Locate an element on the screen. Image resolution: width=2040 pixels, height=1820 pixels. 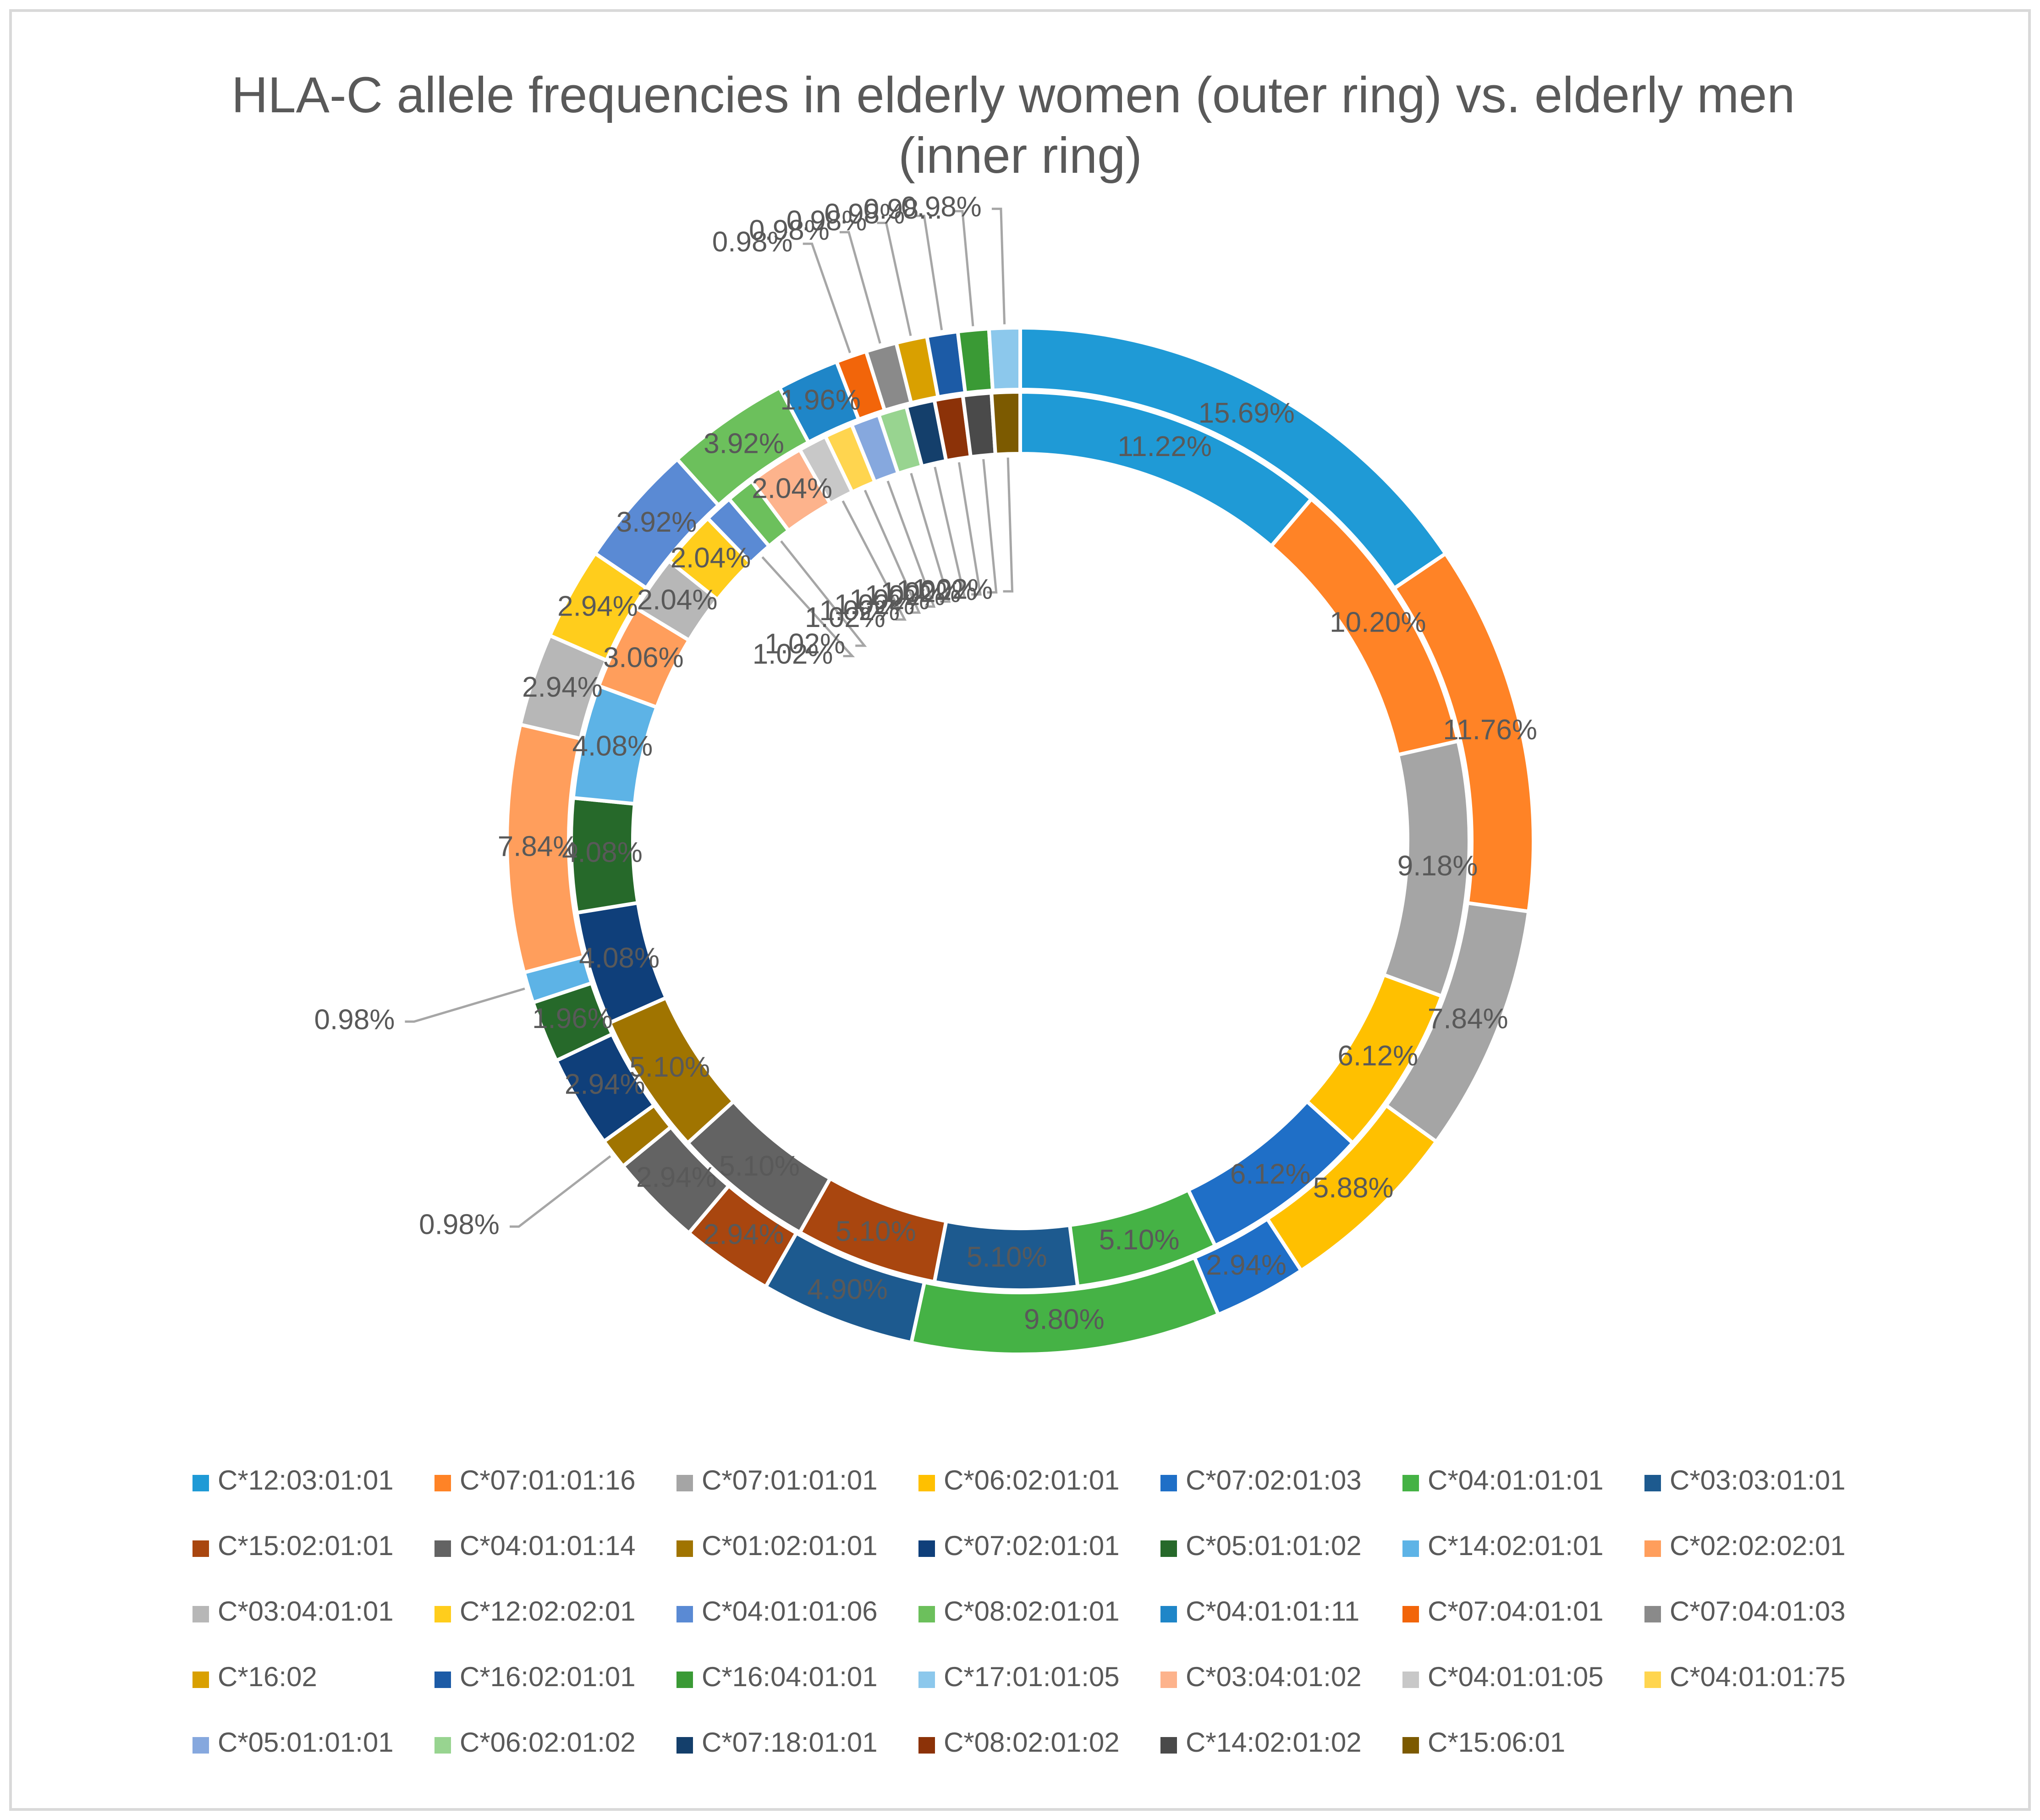
legend-item: C*04:01:01:75 is located at coordinates (1745, 1676).